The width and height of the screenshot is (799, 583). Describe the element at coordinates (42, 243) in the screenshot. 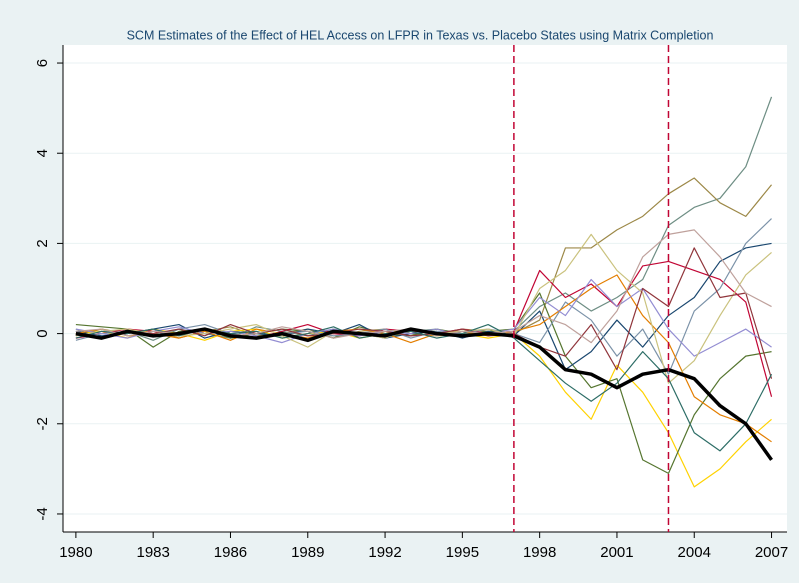

I see `y-tick-label: 2` at that location.